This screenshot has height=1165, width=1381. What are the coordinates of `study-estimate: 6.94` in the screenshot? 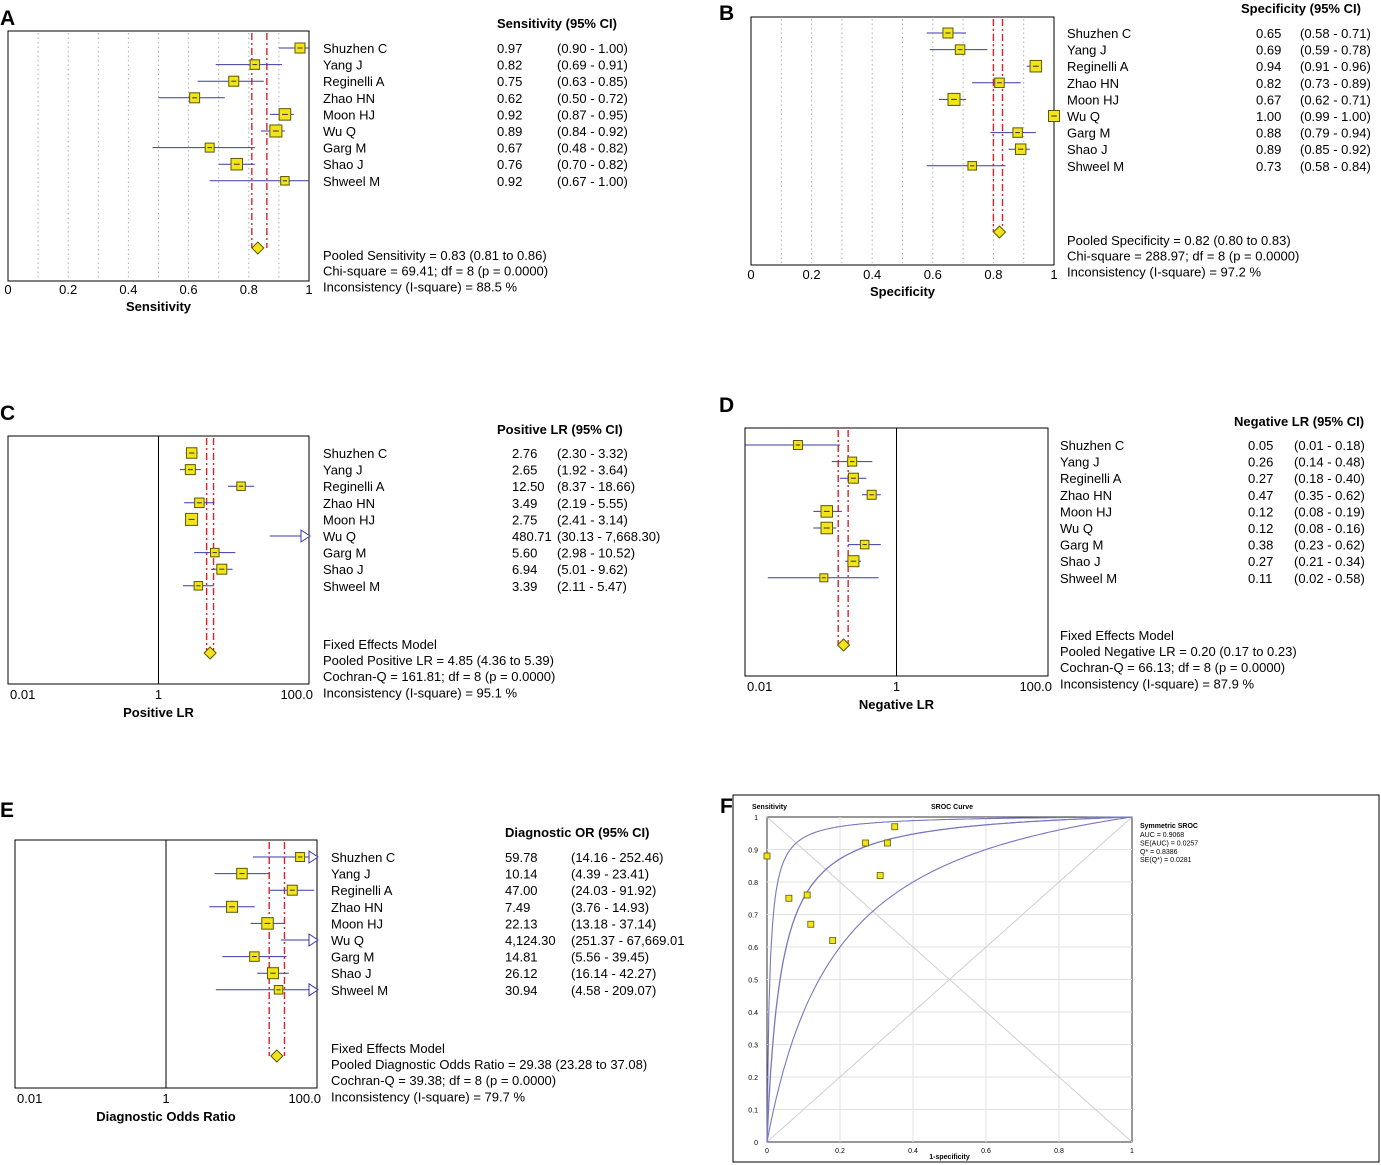 It's located at (524, 569).